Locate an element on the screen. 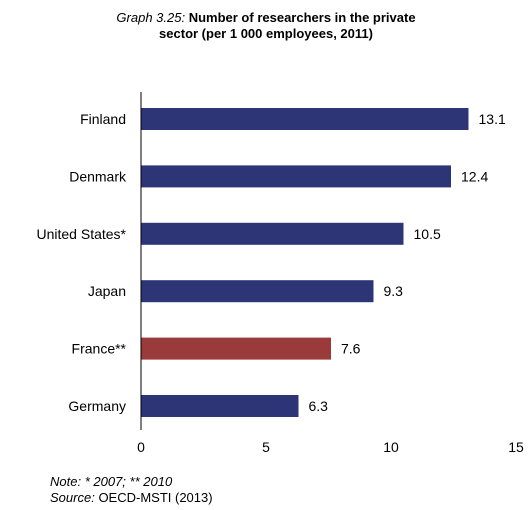  title-line-1: Number of researchers in the private is located at coordinates (302, 17).